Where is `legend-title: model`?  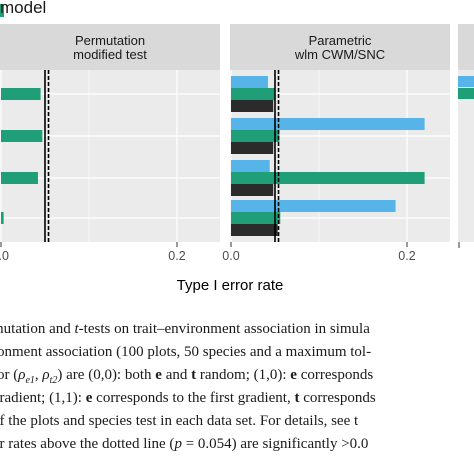 legend-title: model is located at coordinates (23, 8).